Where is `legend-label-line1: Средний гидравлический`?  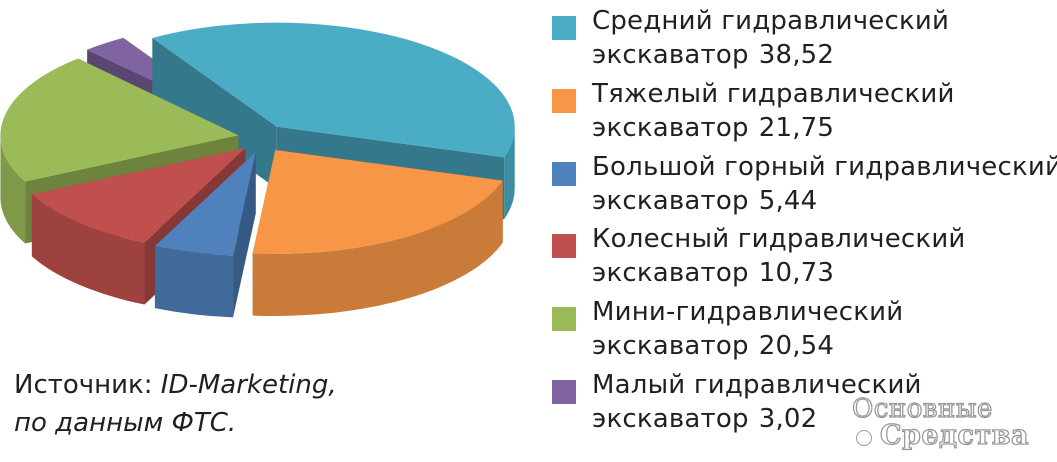
legend-label-line1: Средний гидравлический is located at coordinates (771, 21).